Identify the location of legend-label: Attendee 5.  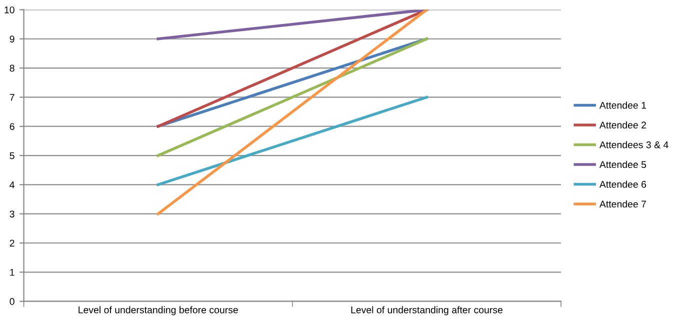
(622, 164).